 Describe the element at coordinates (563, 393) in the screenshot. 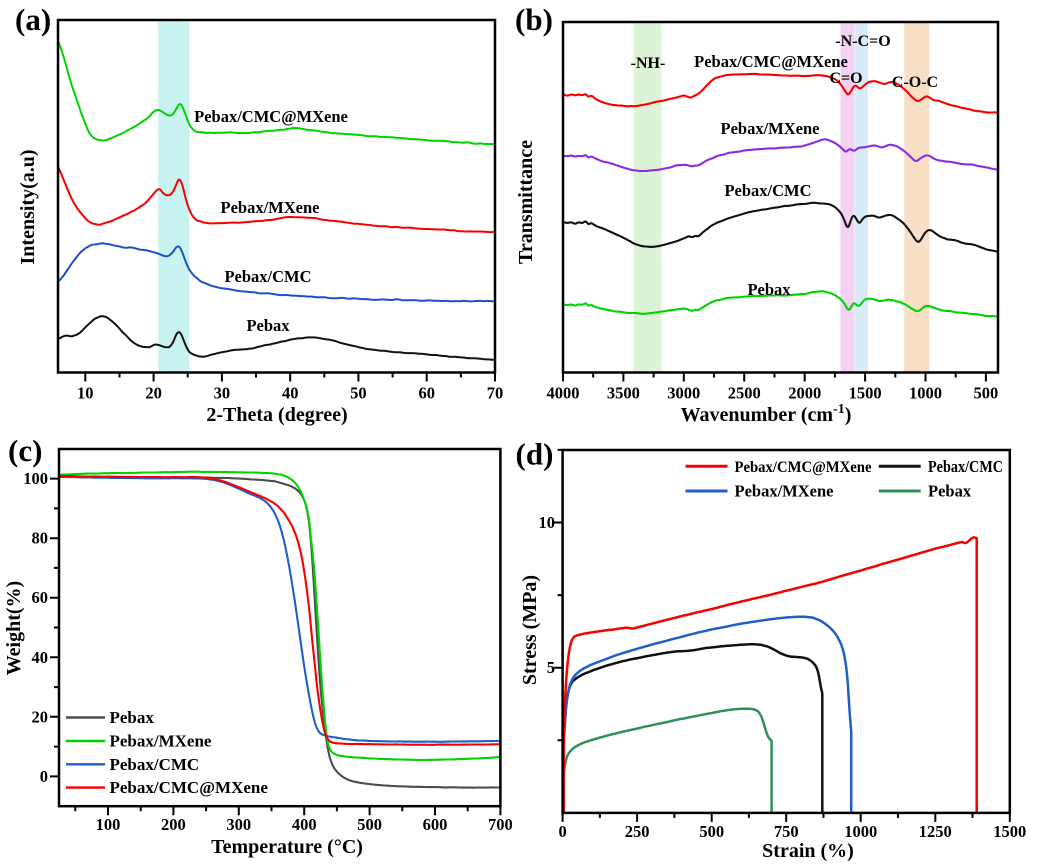

I see `svg-text: 4000` at that location.